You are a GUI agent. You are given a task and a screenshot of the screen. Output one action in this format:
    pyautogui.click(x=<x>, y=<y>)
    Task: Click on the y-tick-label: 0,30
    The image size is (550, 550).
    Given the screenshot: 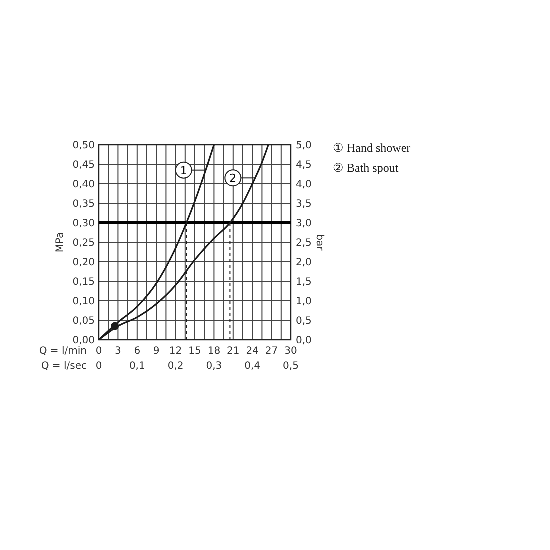 What is the action you would take?
    pyautogui.click(x=83, y=224)
    